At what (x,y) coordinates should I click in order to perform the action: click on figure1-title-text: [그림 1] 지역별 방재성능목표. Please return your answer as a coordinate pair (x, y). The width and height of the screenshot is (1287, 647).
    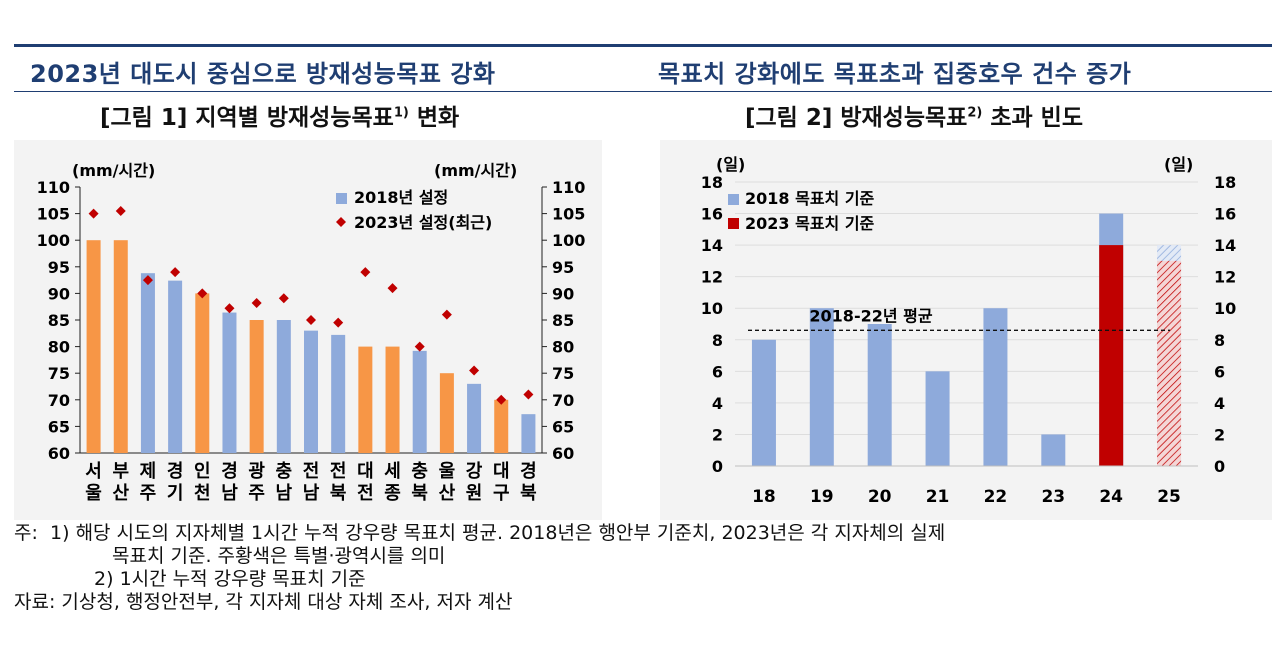
    Looking at the image, I should click on (247, 118).